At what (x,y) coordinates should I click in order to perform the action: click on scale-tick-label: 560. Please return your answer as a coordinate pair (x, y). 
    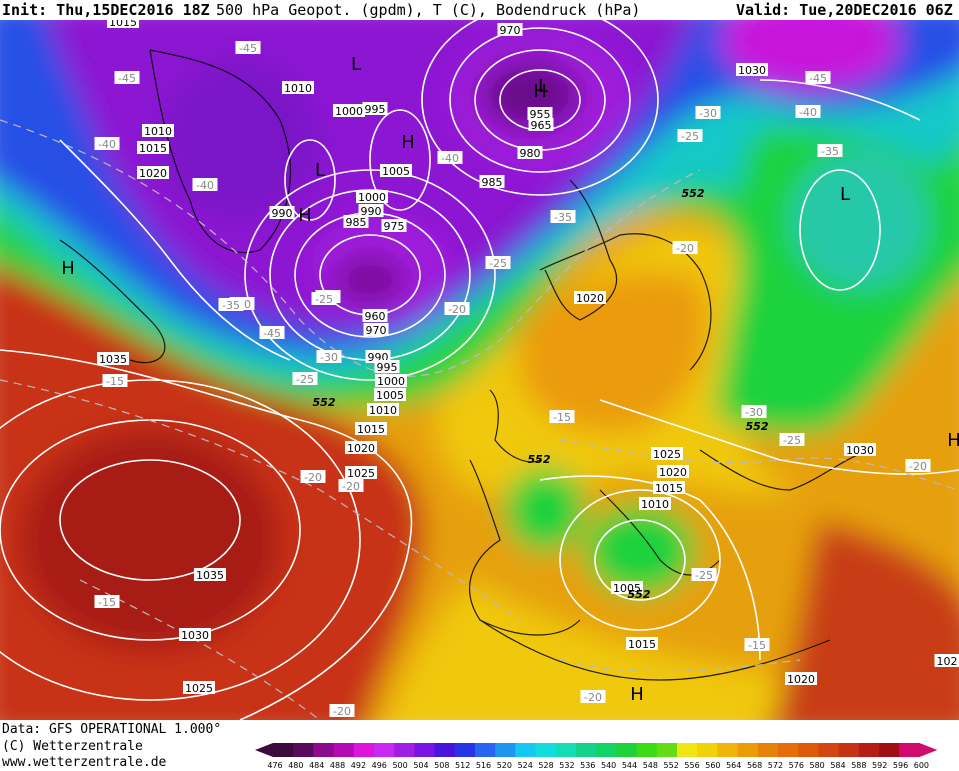
    Looking at the image, I should click on (712, 765).